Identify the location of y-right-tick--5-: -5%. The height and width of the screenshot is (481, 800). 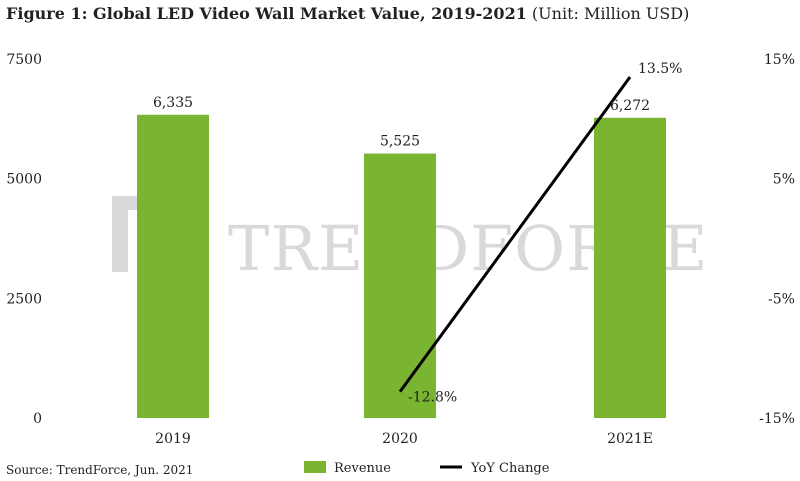
(781, 299).